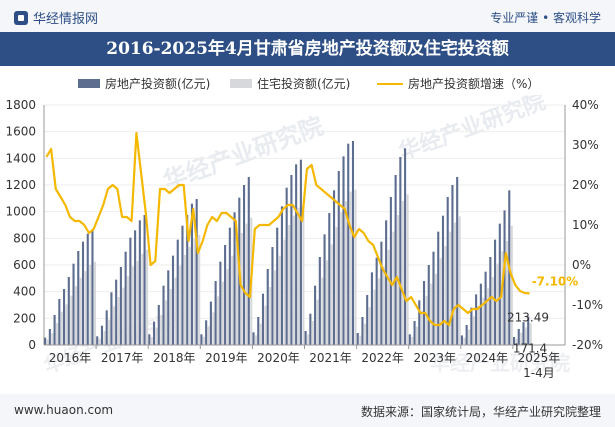 The height and width of the screenshot is (427, 615). I want to click on chart-legend: 房地产投资额(亿元) 住宅投资额(亿元) 房地产投资额增速（%）, so click(307, 85).